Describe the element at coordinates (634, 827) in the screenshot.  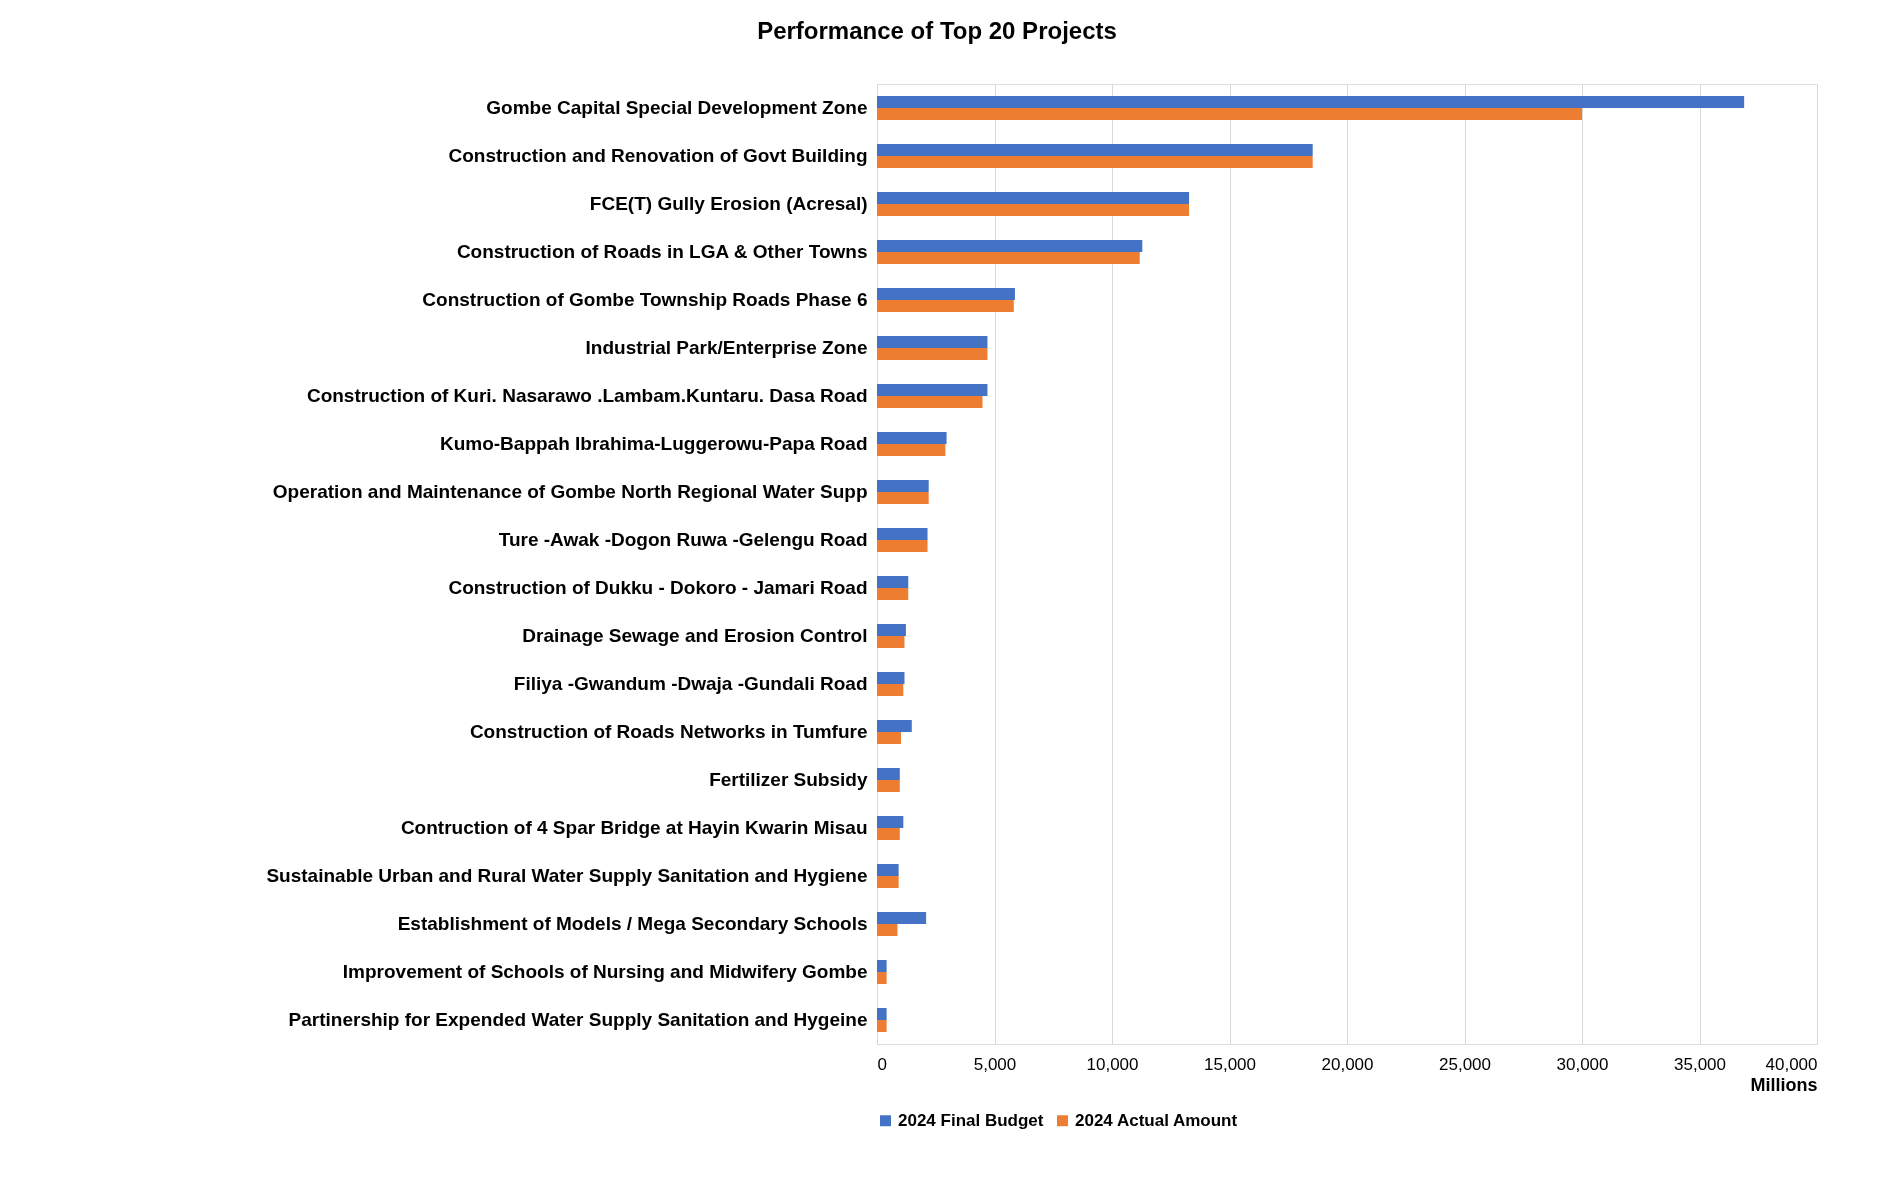
I see `y-tick-label: Contruction of 4 Spar Bridge at Hayin Kwarin Misau` at that location.